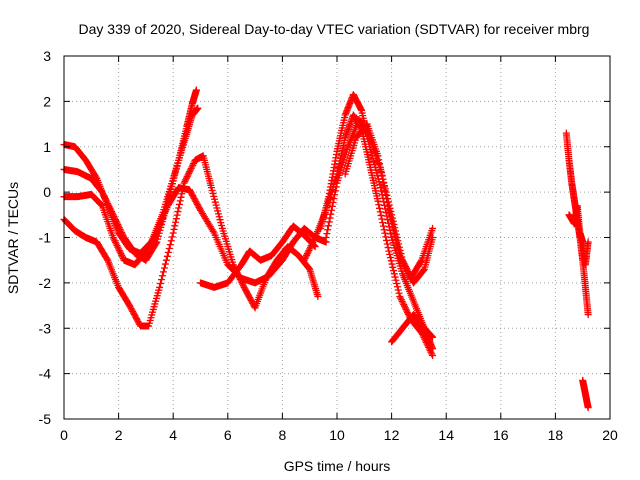 The image size is (640, 480). I want to click on y-tick-label: -2, so click(45, 283).